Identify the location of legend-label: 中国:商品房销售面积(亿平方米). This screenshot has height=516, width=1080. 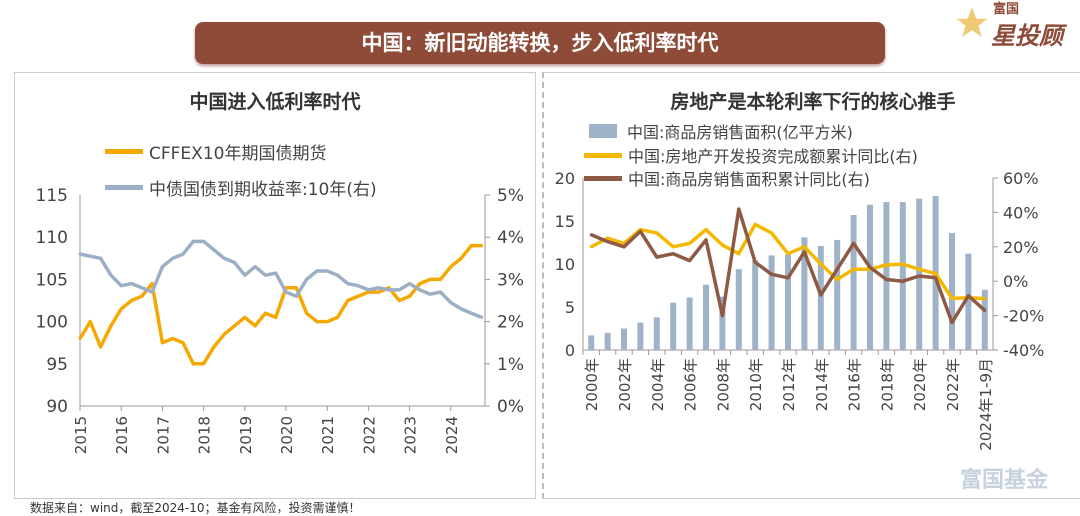
(740, 132).